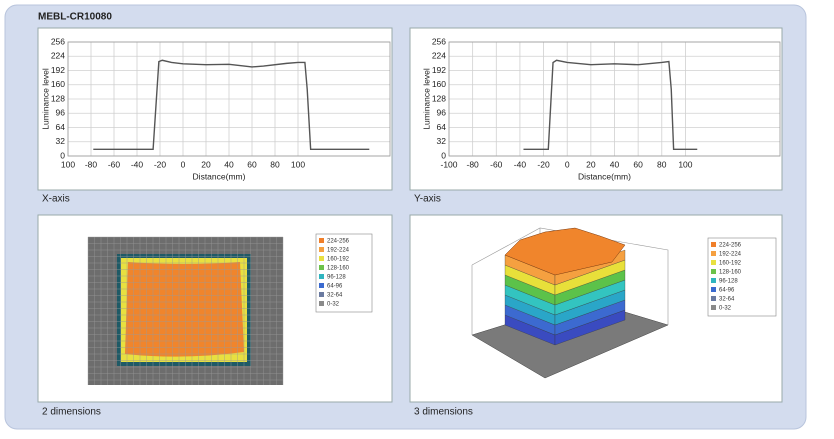  I want to click on caption: 2 dimensions, so click(71, 412).